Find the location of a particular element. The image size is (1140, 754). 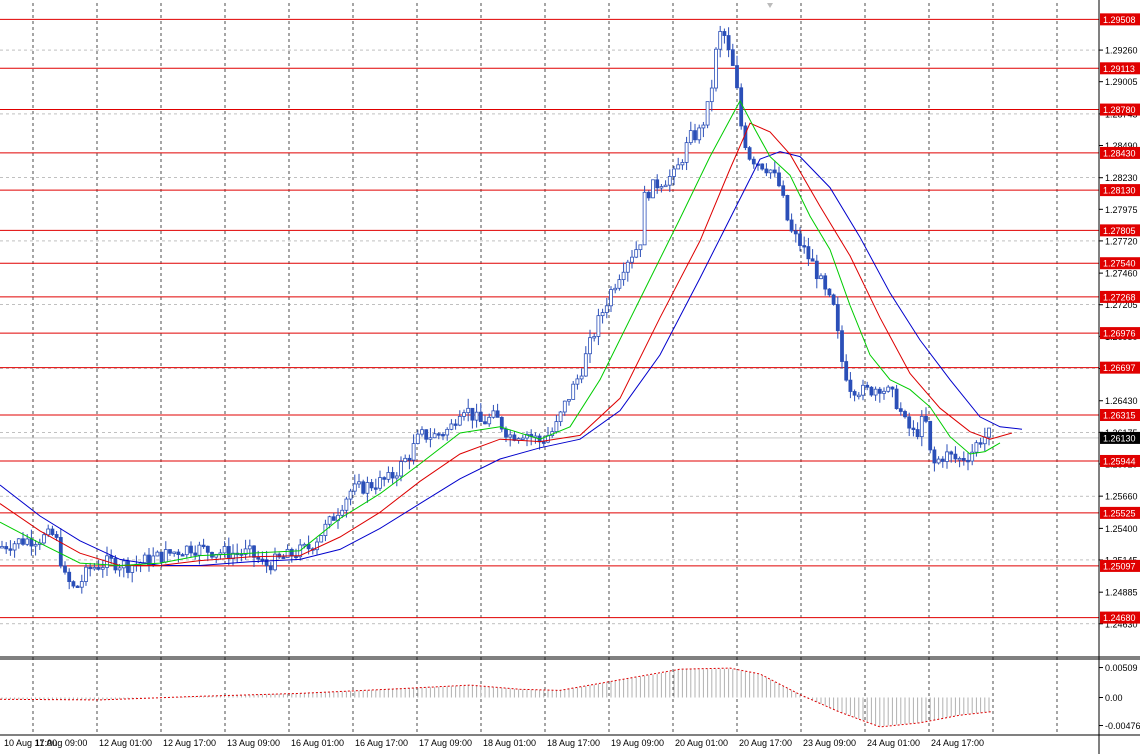

time-axis-label: 11 Aug 09:00 is located at coordinates (61, 743).